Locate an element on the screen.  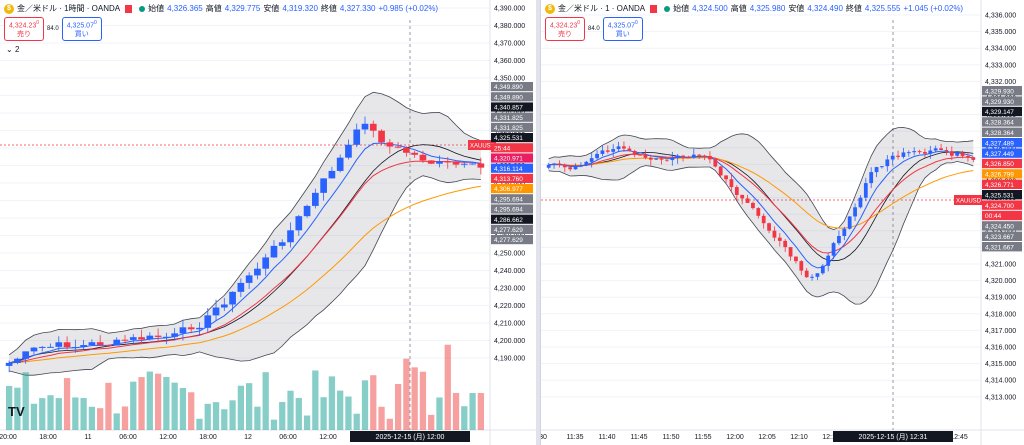
price-tag-label: 25:44 is located at coordinates (502, 148).